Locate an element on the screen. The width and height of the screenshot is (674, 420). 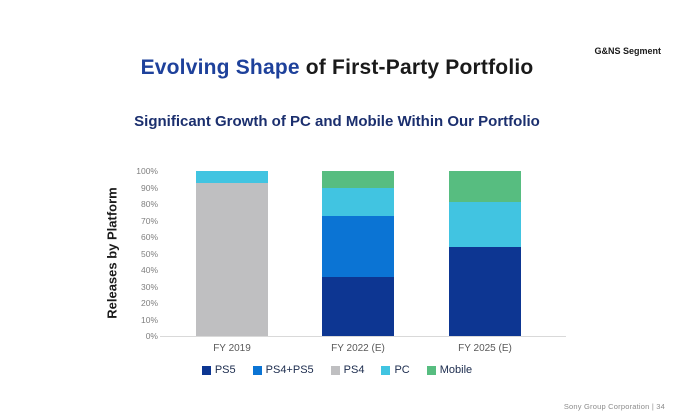
slide-title: Evolving Shape of First-Party Portfolio is located at coordinates (337, 68).